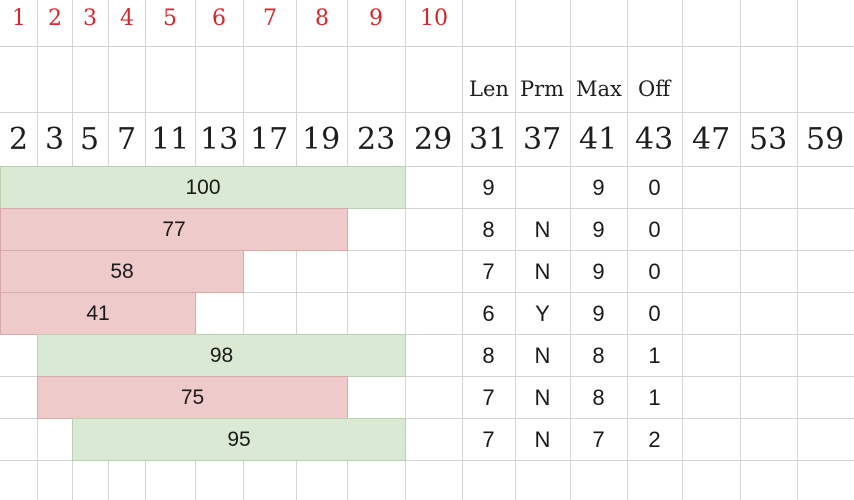 The width and height of the screenshot is (854, 500). Describe the element at coordinates (174, 229) in the screenshot. I see `sum-bar-77: 77` at that location.